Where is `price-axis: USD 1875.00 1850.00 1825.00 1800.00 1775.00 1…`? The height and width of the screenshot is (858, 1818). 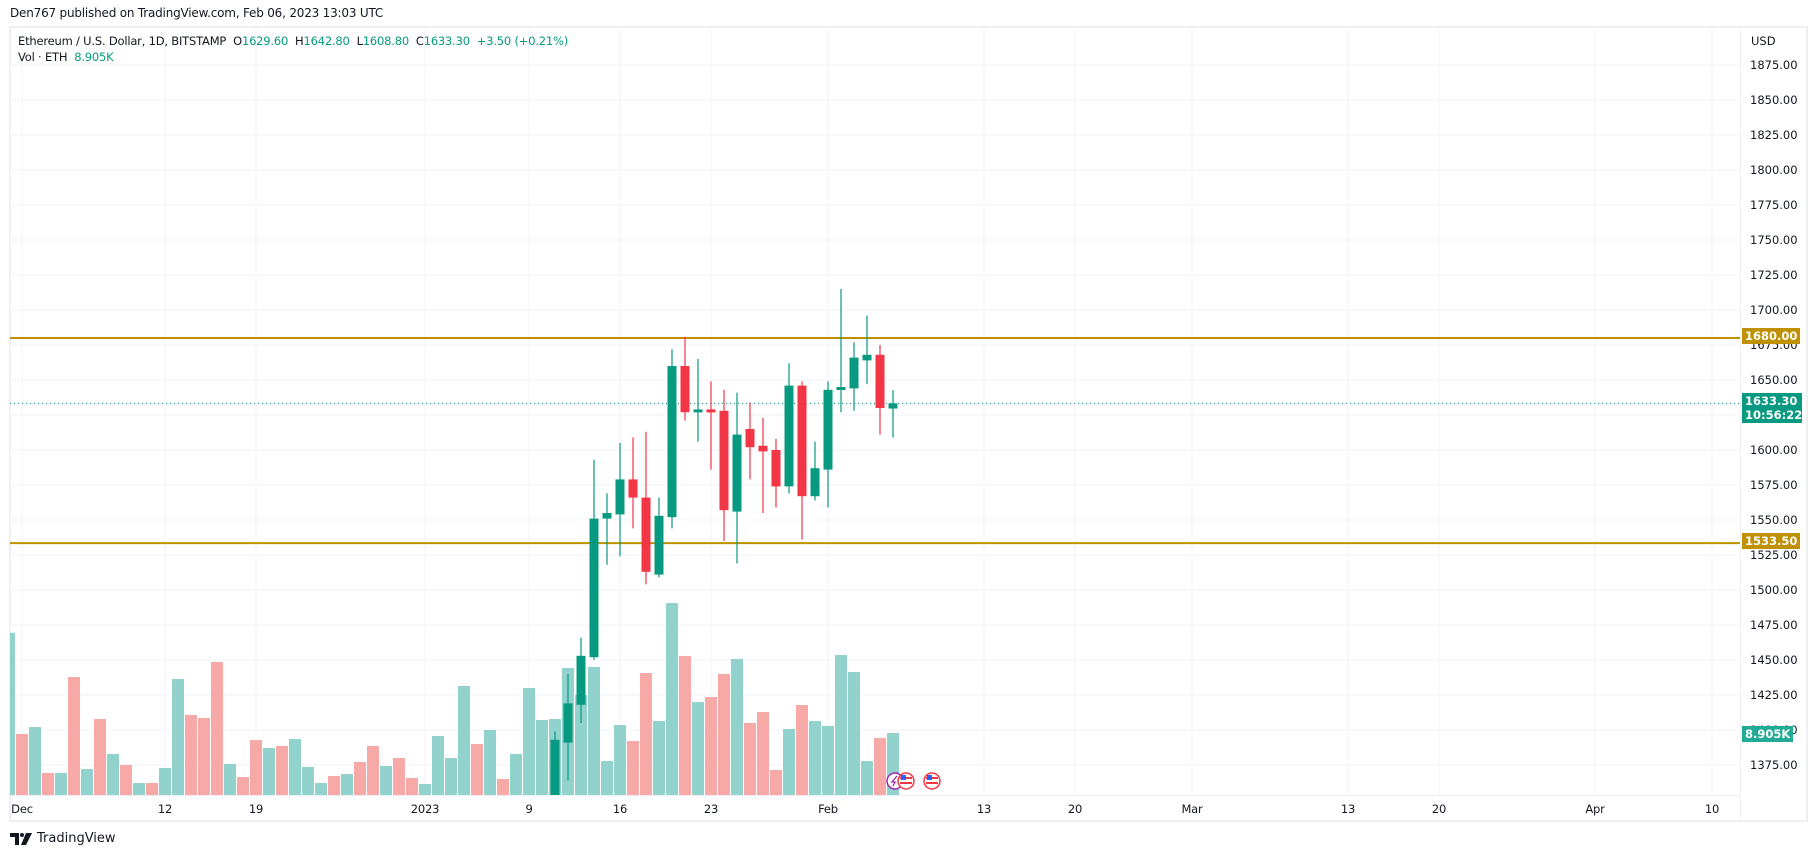 price-axis: USD 1875.00 1850.00 1825.00 1800.00 1775.00 1… is located at coordinates (1773, 424).